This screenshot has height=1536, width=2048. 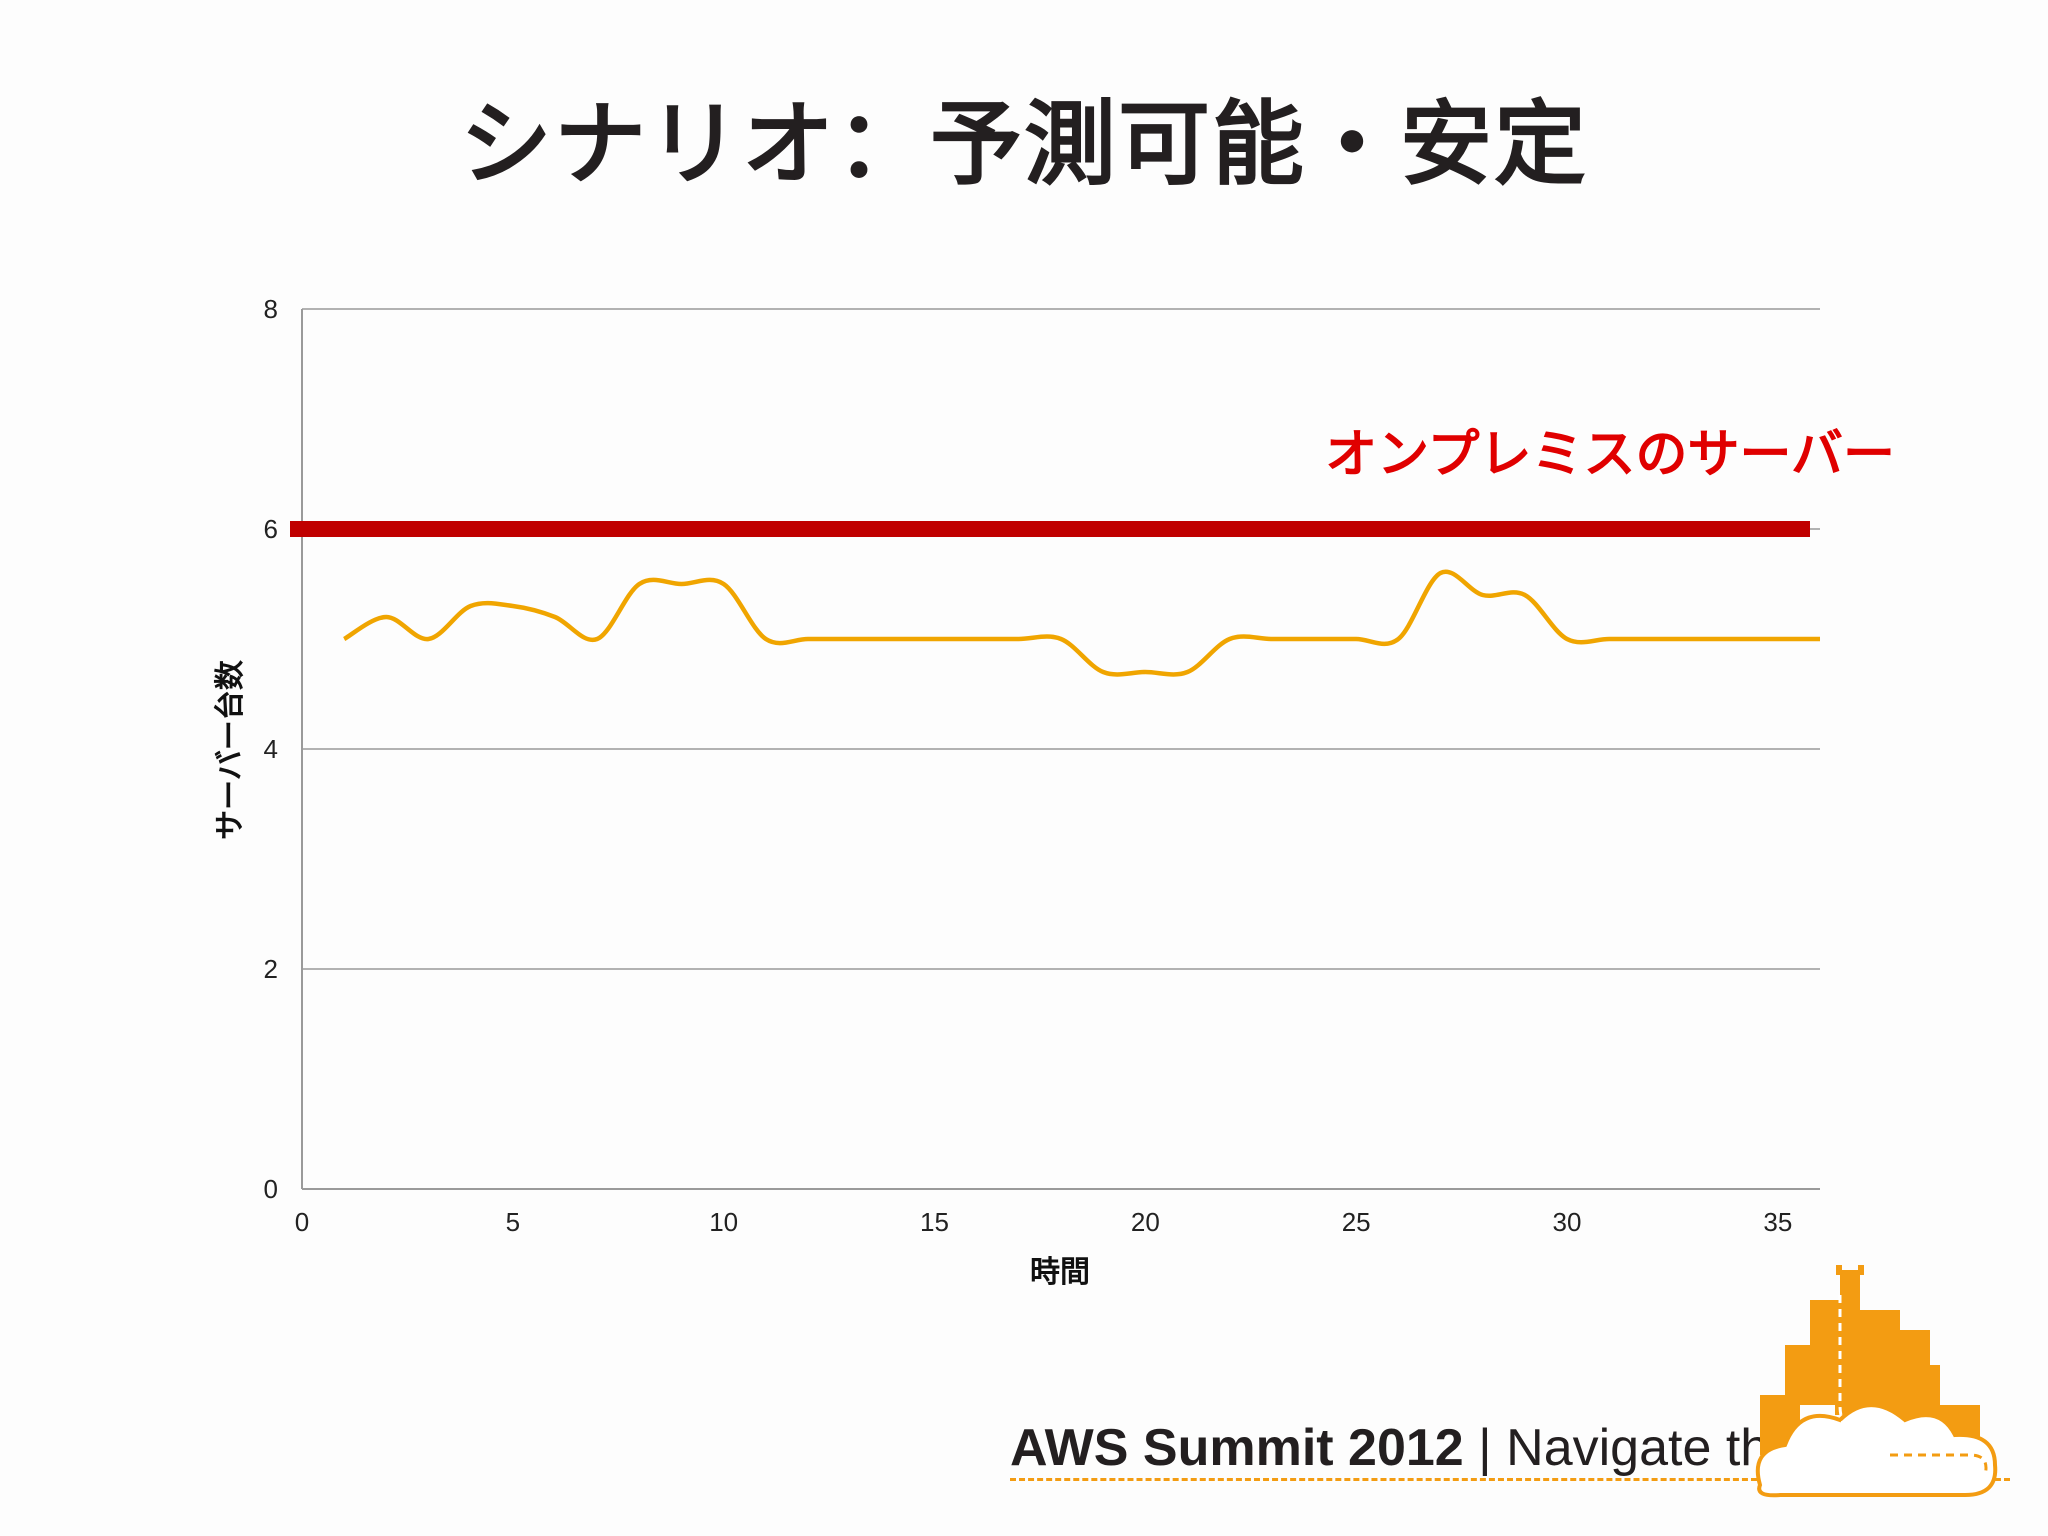 What do you see at coordinates (271, 969) in the screenshot?
I see `y-tick-label: 2` at bounding box center [271, 969].